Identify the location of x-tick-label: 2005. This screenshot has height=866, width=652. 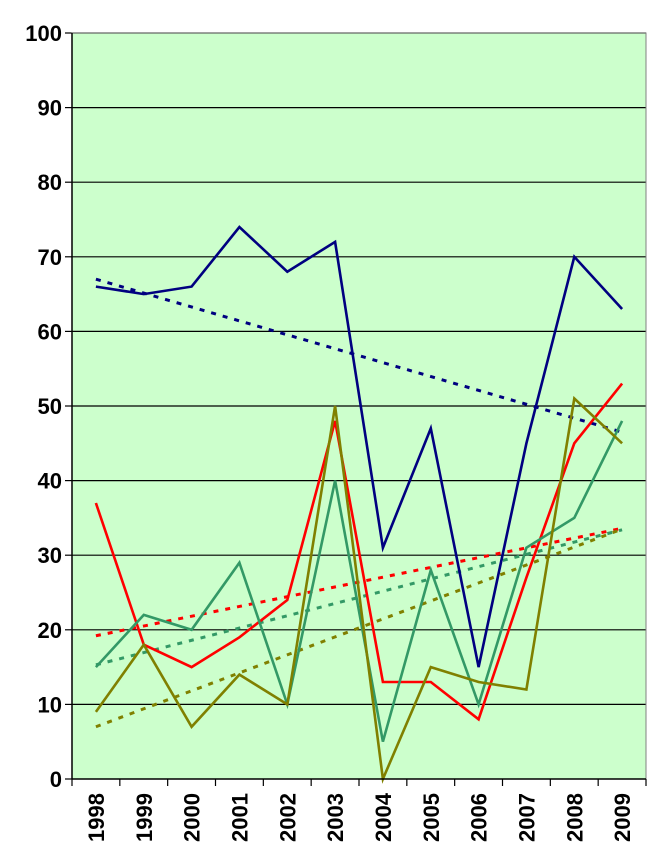
(431, 817).